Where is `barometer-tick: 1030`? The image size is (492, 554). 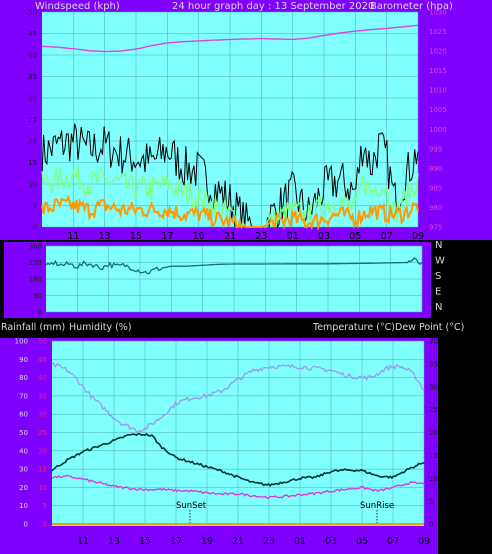
barometer-tick: 1030 is located at coordinates (438, 13).